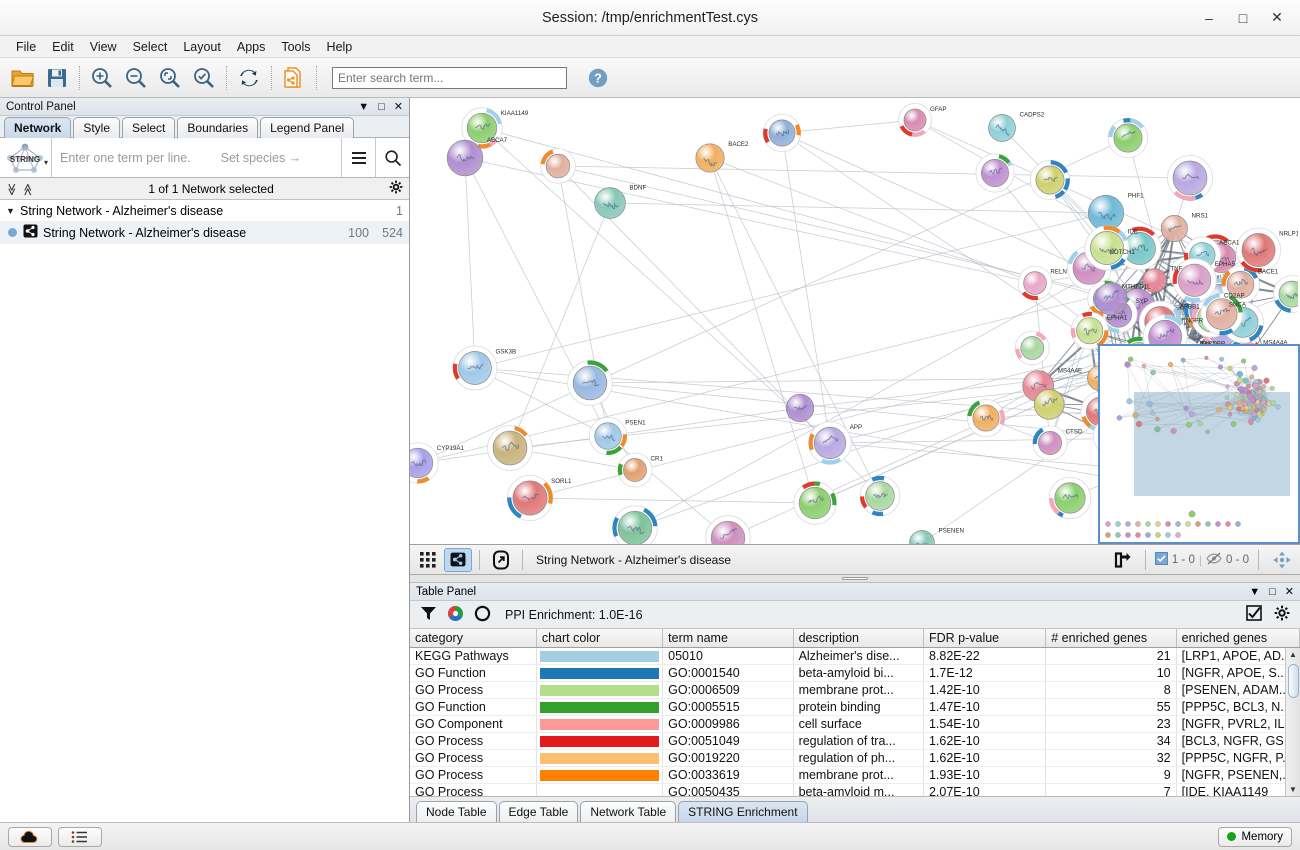 Image resolution: width=1300 pixels, height=850 pixels. Describe the element at coordinates (858, 638) in the screenshot. I see `col-description: description` at that location.